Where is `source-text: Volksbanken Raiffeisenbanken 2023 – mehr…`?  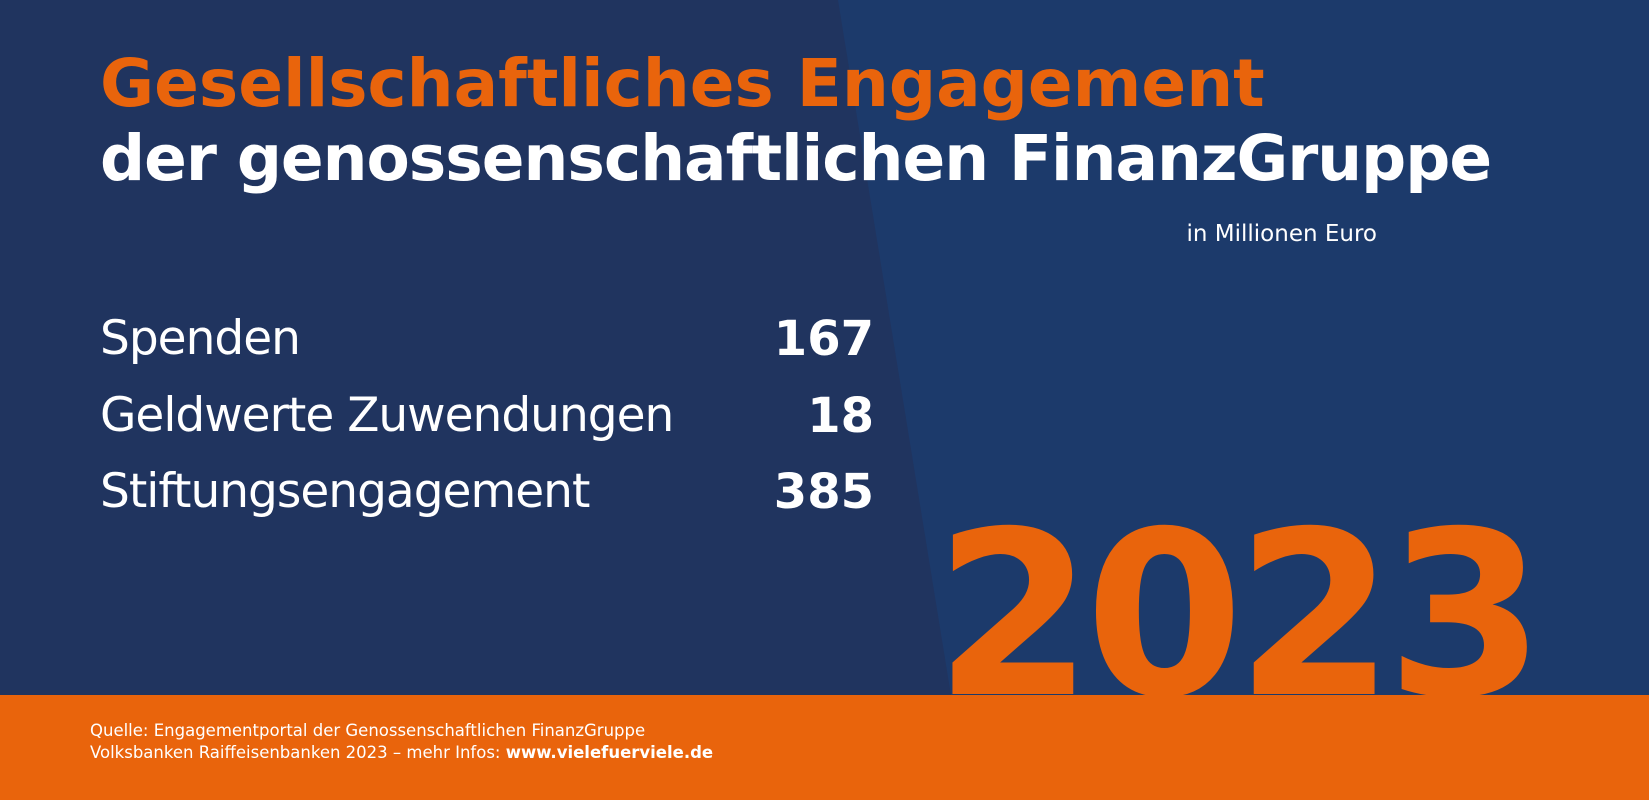 source-text: Volksbanken Raiffeisenbanken 2023 – mehr… is located at coordinates (298, 752).